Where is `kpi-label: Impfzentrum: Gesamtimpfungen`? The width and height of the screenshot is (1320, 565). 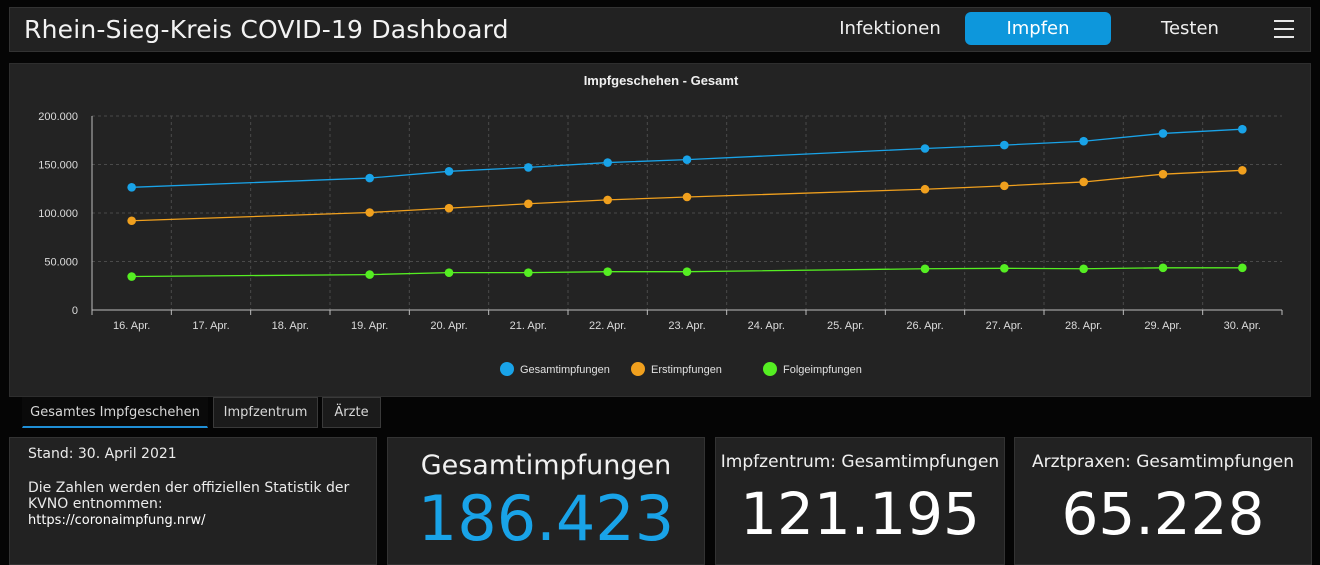 kpi-label: Impfzentrum: Gesamtimpfungen is located at coordinates (860, 462).